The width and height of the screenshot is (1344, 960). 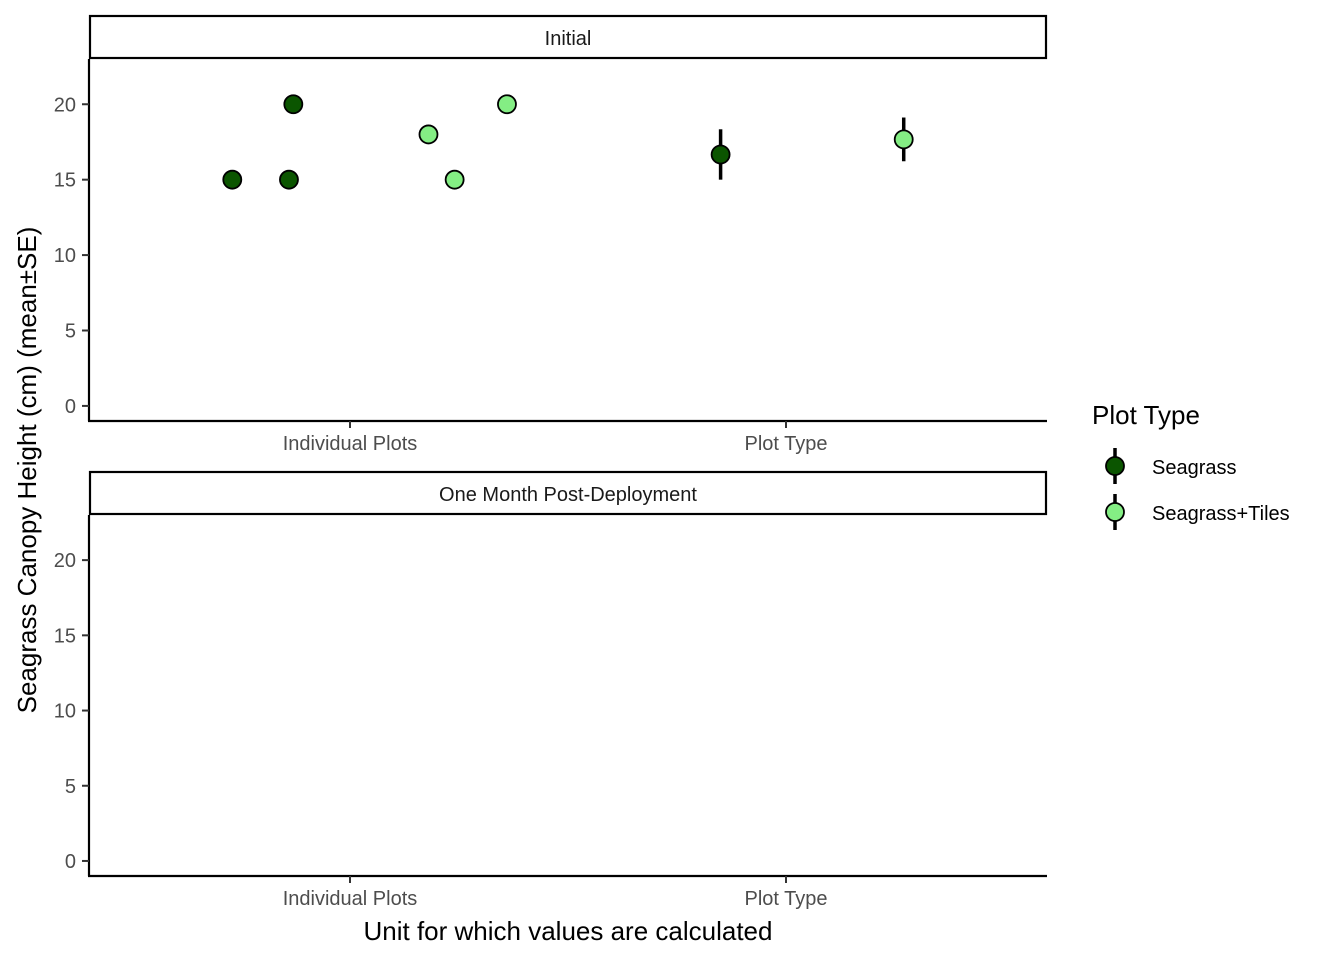 What do you see at coordinates (568, 931) in the screenshot?
I see `x-axis-title: Unit for which values are calculated` at bounding box center [568, 931].